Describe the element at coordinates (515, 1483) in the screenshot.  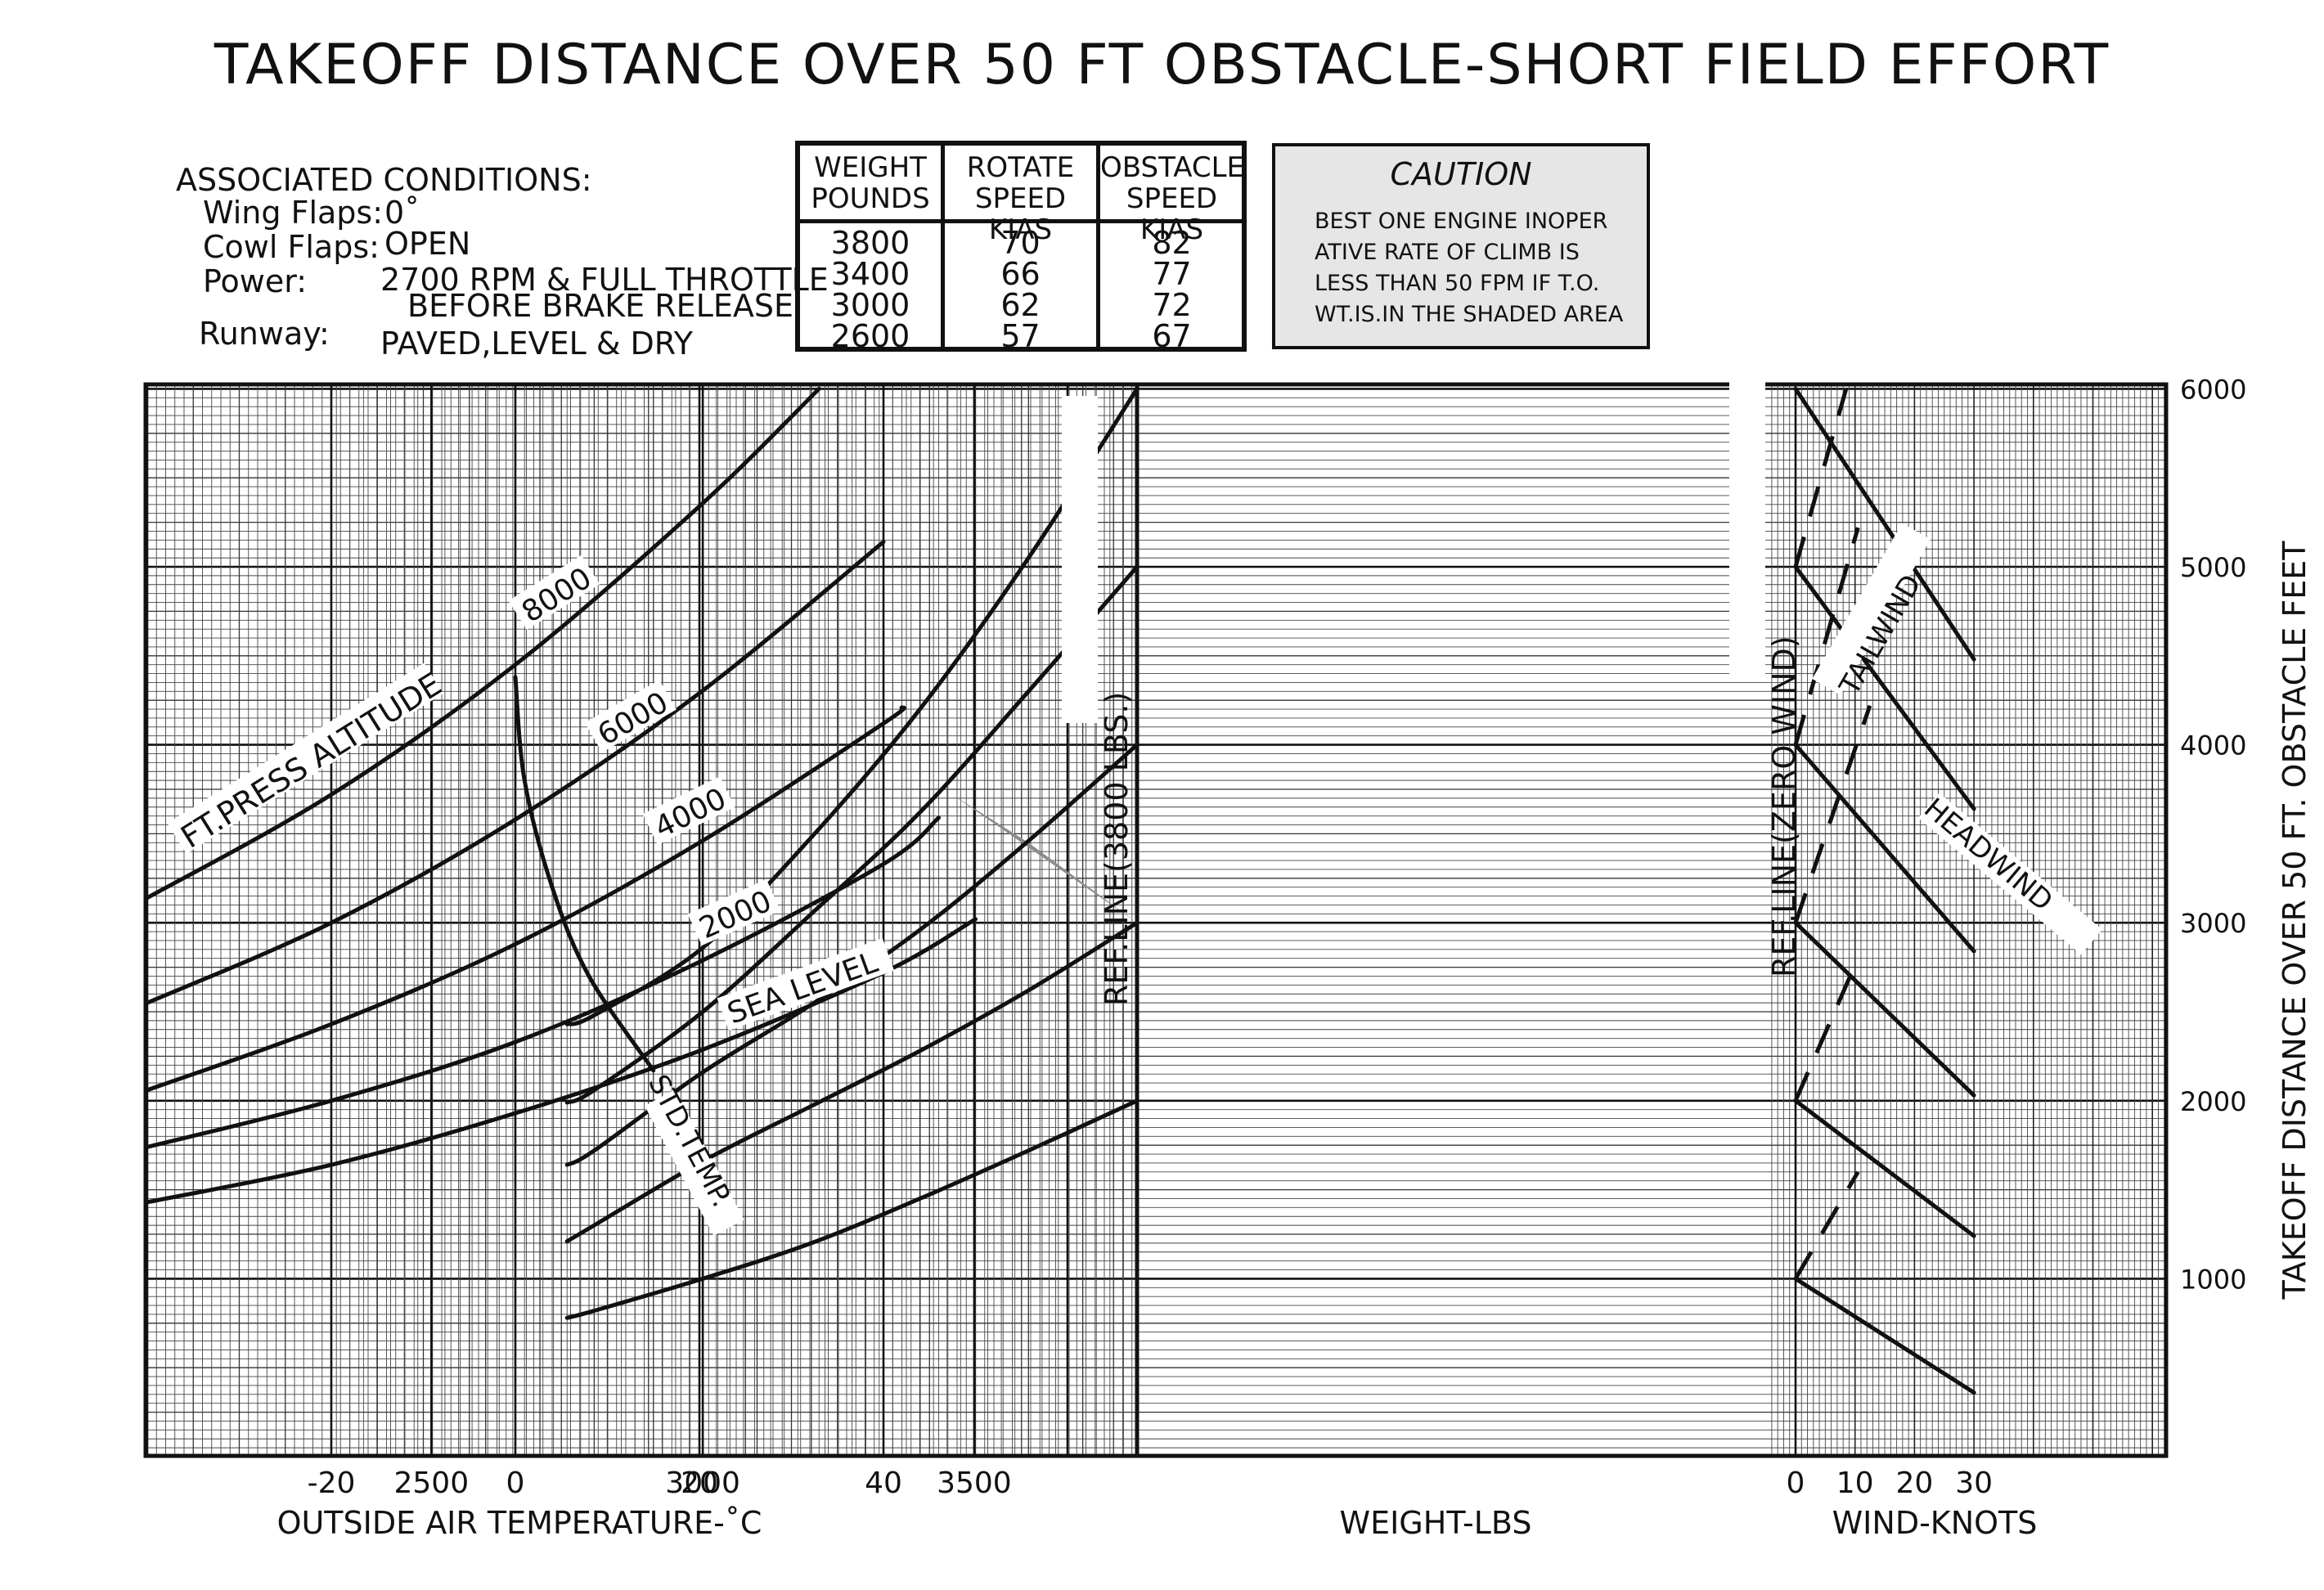
I see `x-tick-label-temperature: 0` at that location.